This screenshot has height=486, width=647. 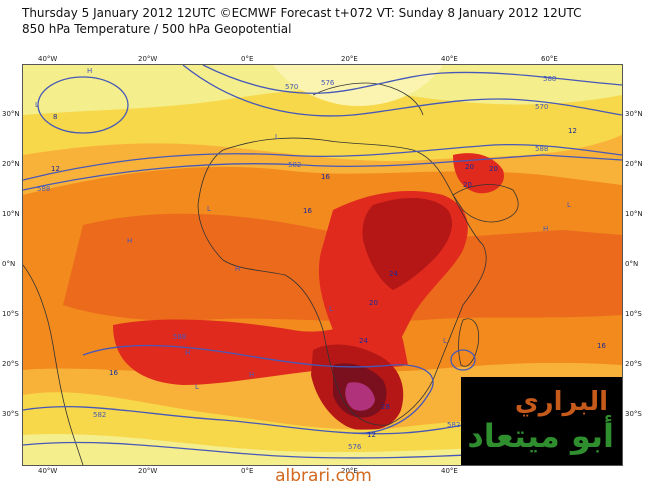 I want to click on lat-label-right: 20°S, so click(x=633, y=364).